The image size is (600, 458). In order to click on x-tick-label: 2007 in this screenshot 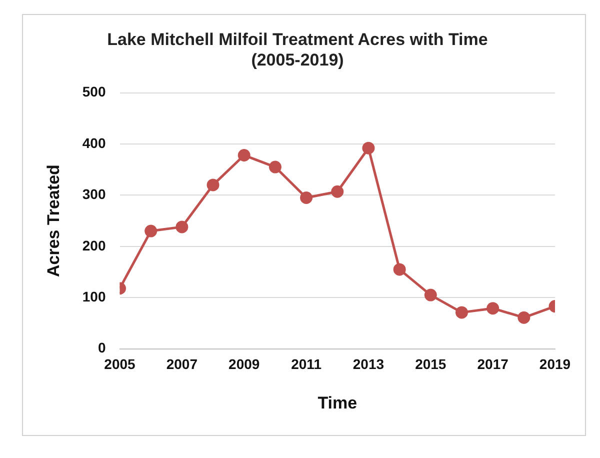, I will do `click(182, 364)`.